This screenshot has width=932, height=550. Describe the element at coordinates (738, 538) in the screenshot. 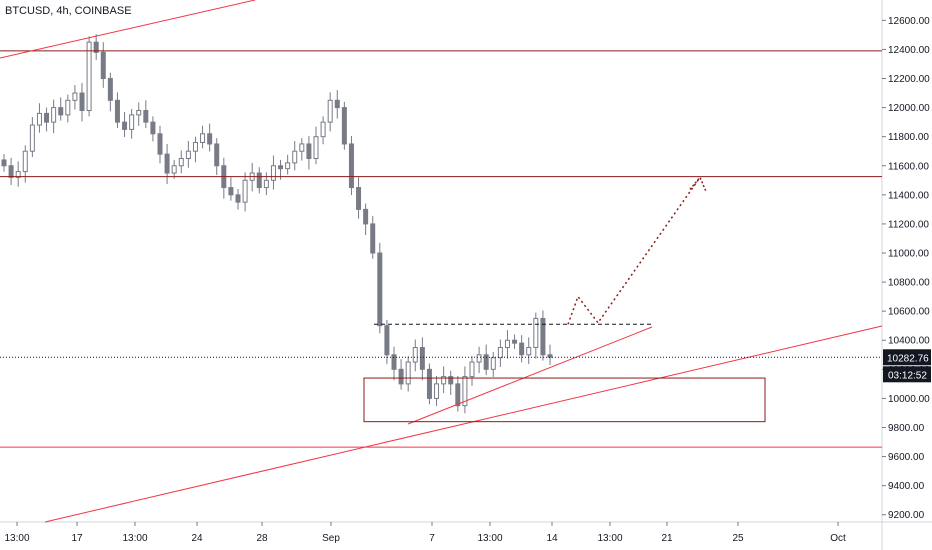

I see `time-tick-label: 25` at that location.